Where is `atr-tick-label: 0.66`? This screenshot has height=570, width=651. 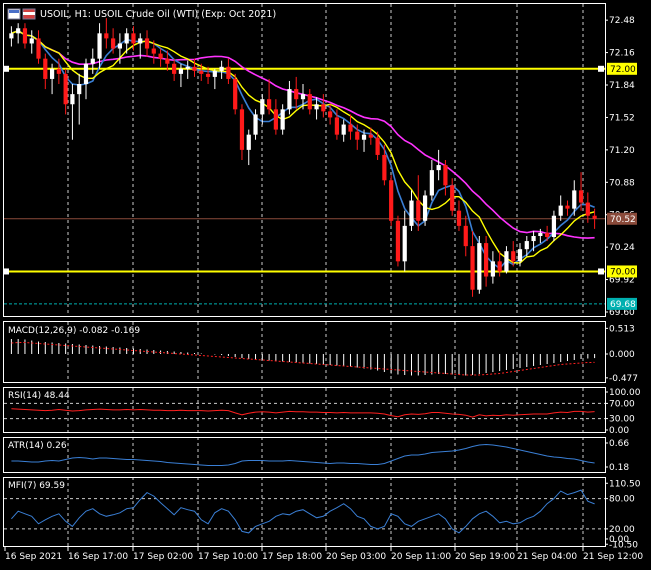 atr-tick-label: 0.66 is located at coordinates (619, 444).